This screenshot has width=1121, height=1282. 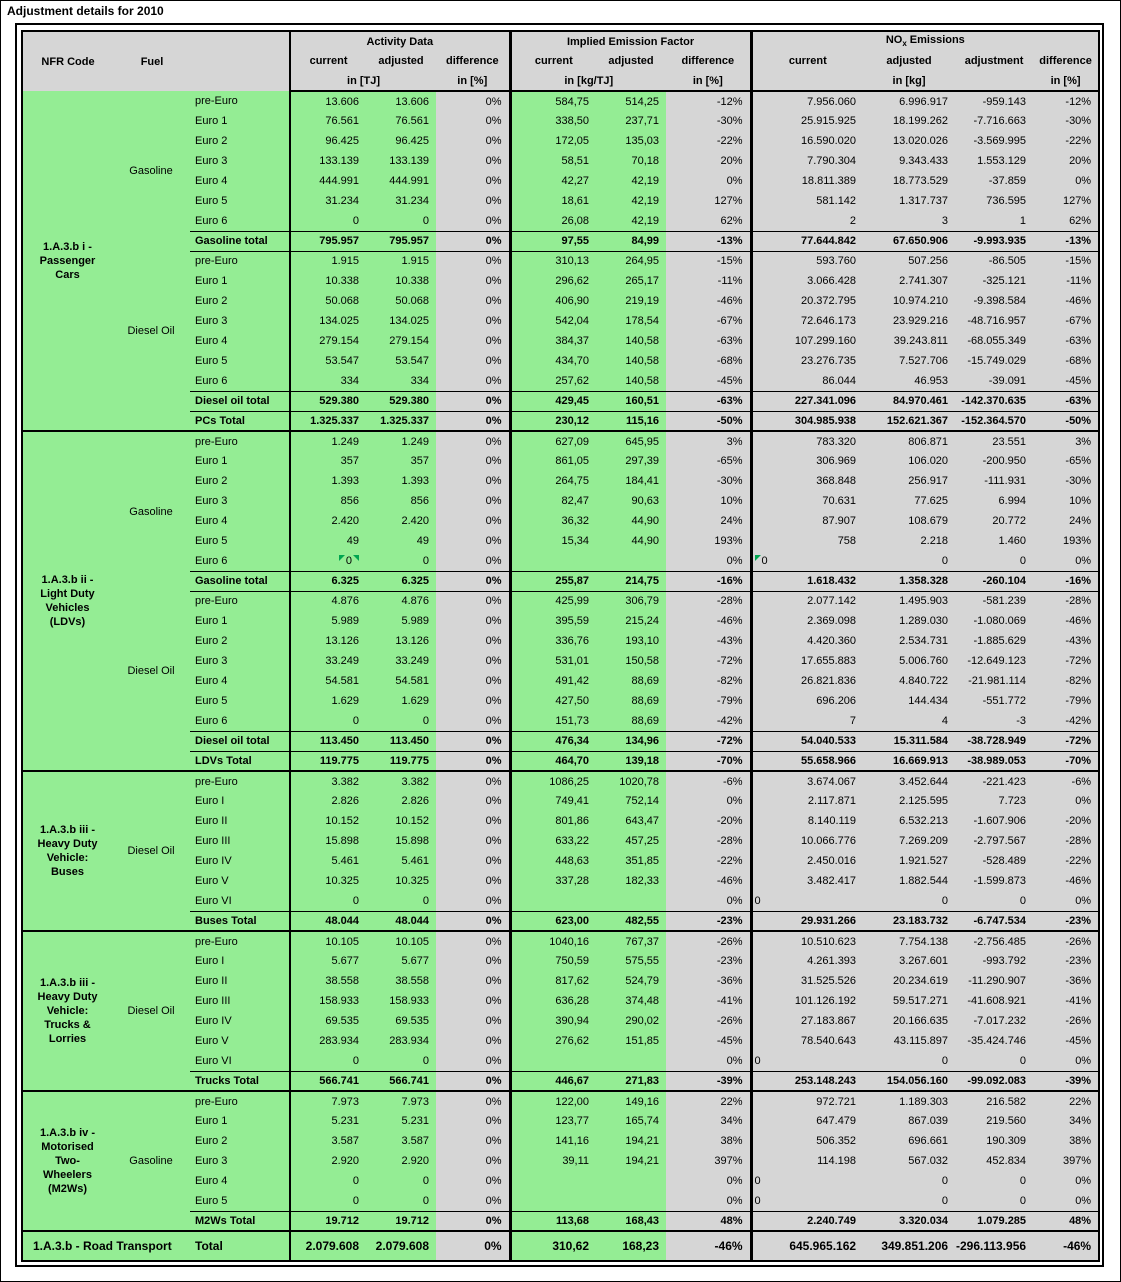 I want to click on cell-category: Euro 1, so click(x=241, y=281).